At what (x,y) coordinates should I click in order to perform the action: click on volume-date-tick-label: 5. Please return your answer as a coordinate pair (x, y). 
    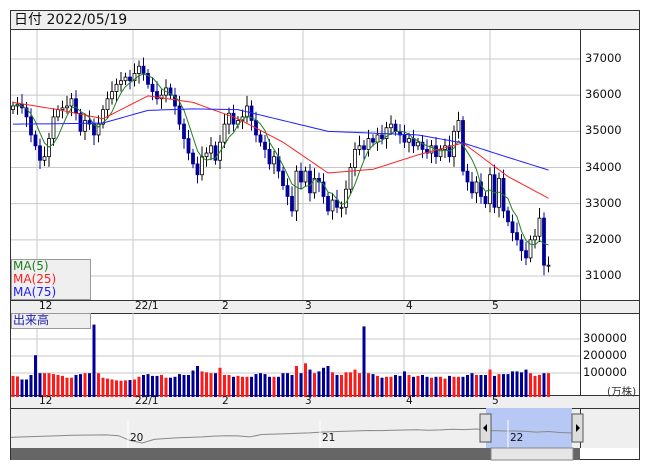
    Looking at the image, I should click on (495, 401).